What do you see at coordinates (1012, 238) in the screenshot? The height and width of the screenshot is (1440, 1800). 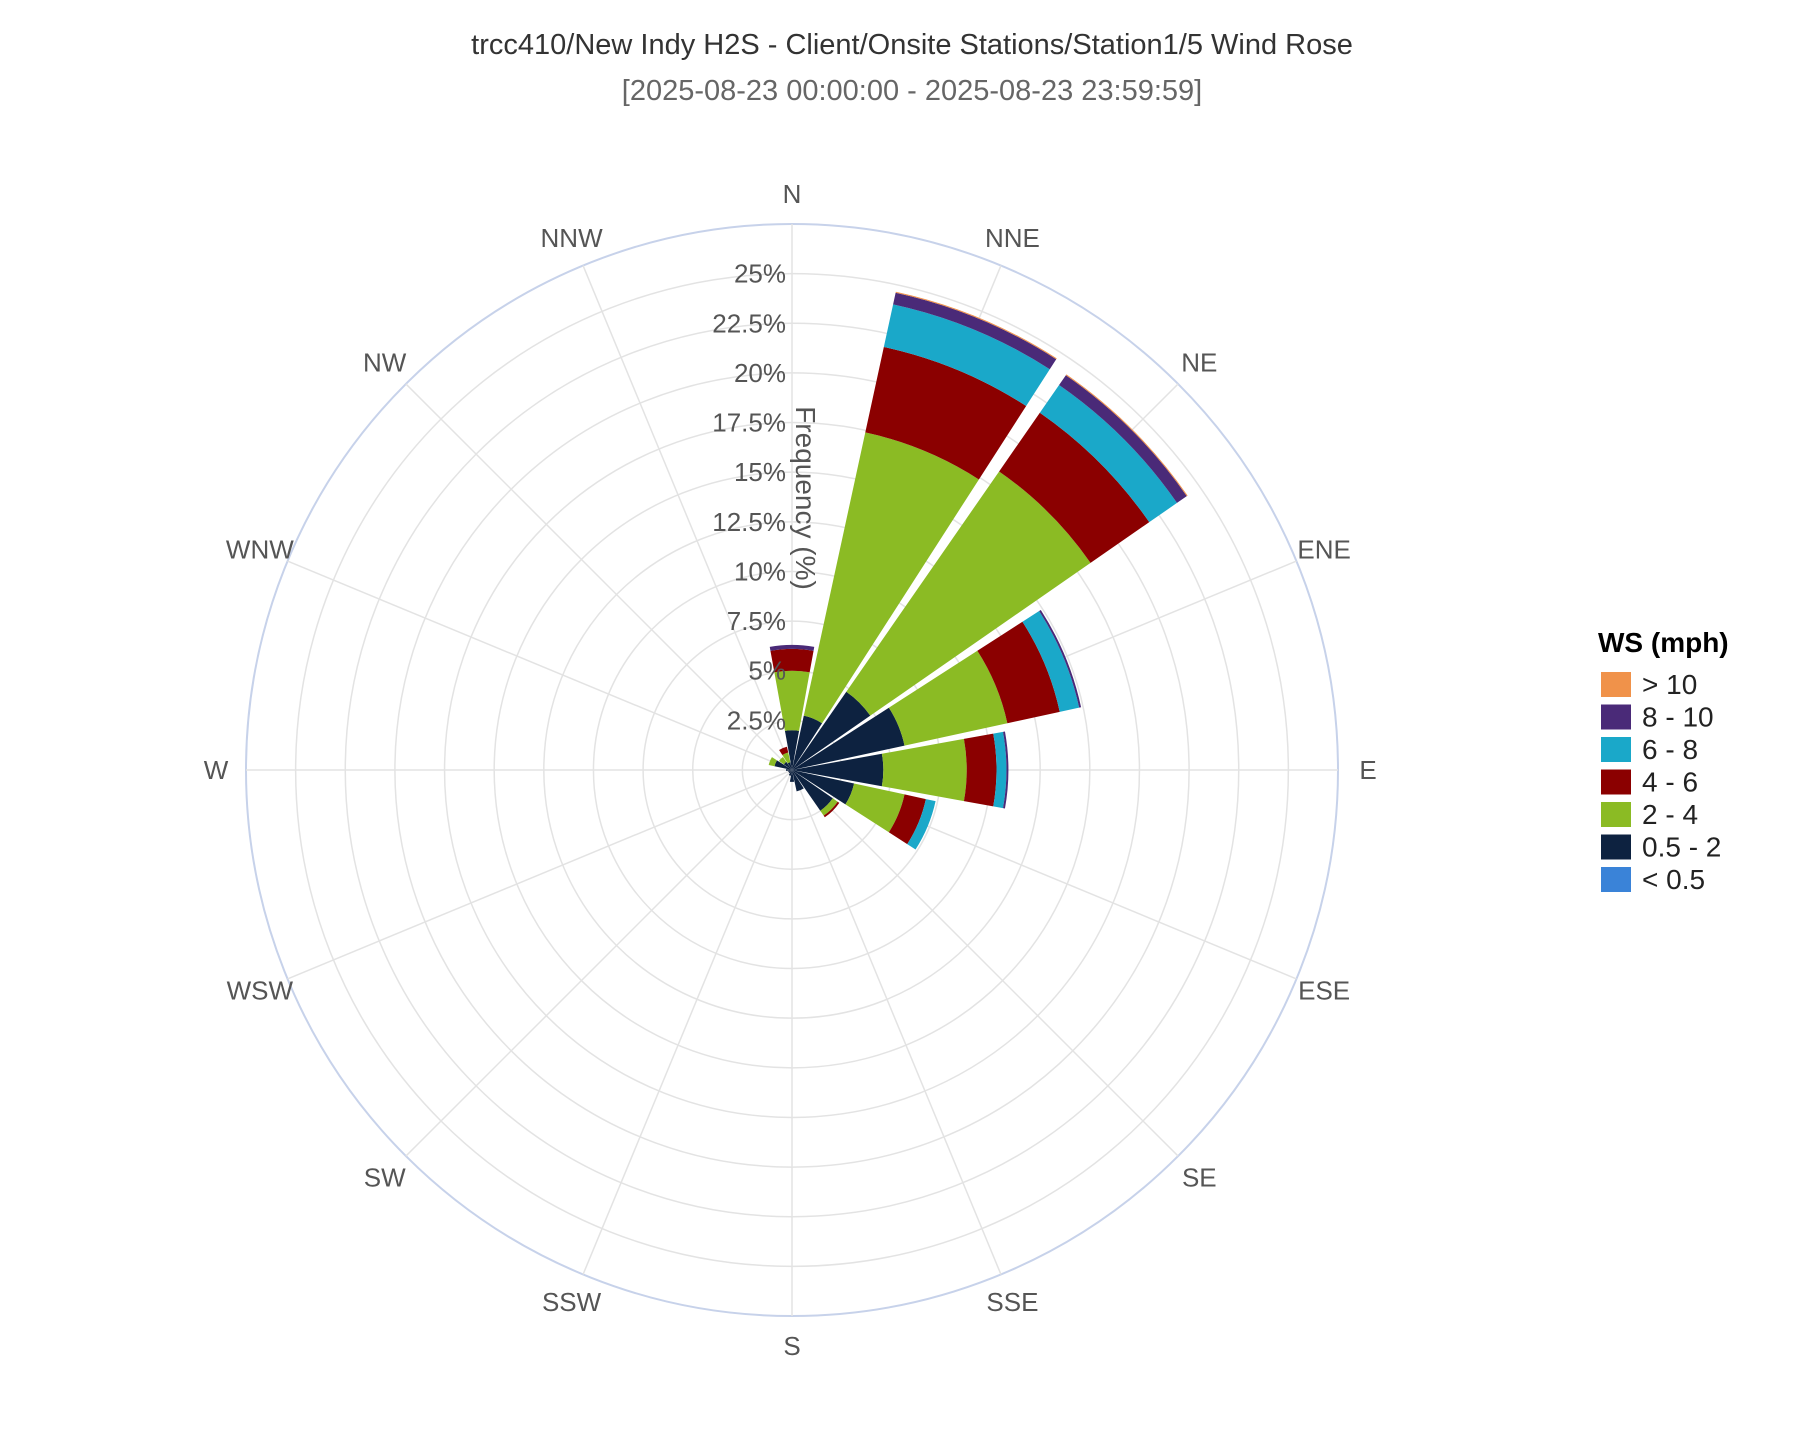 I see `direction-label-nne: NNE` at bounding box center [1012, 238].